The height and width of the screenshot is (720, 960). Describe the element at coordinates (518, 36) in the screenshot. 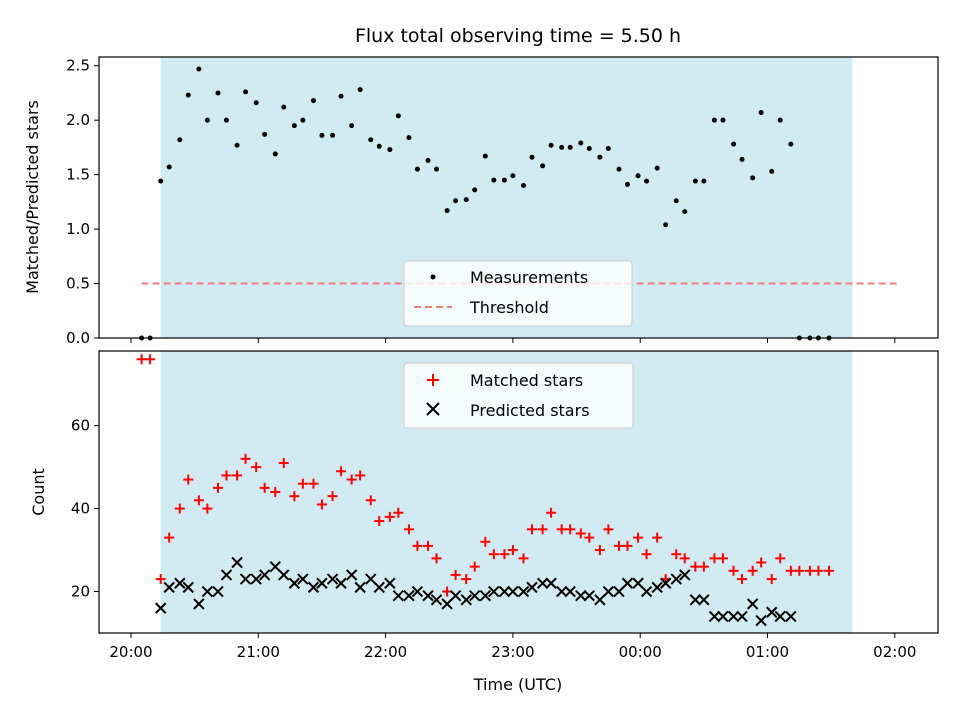

I see `chart-title: Flux total observing time = 5.50 h` at that location.